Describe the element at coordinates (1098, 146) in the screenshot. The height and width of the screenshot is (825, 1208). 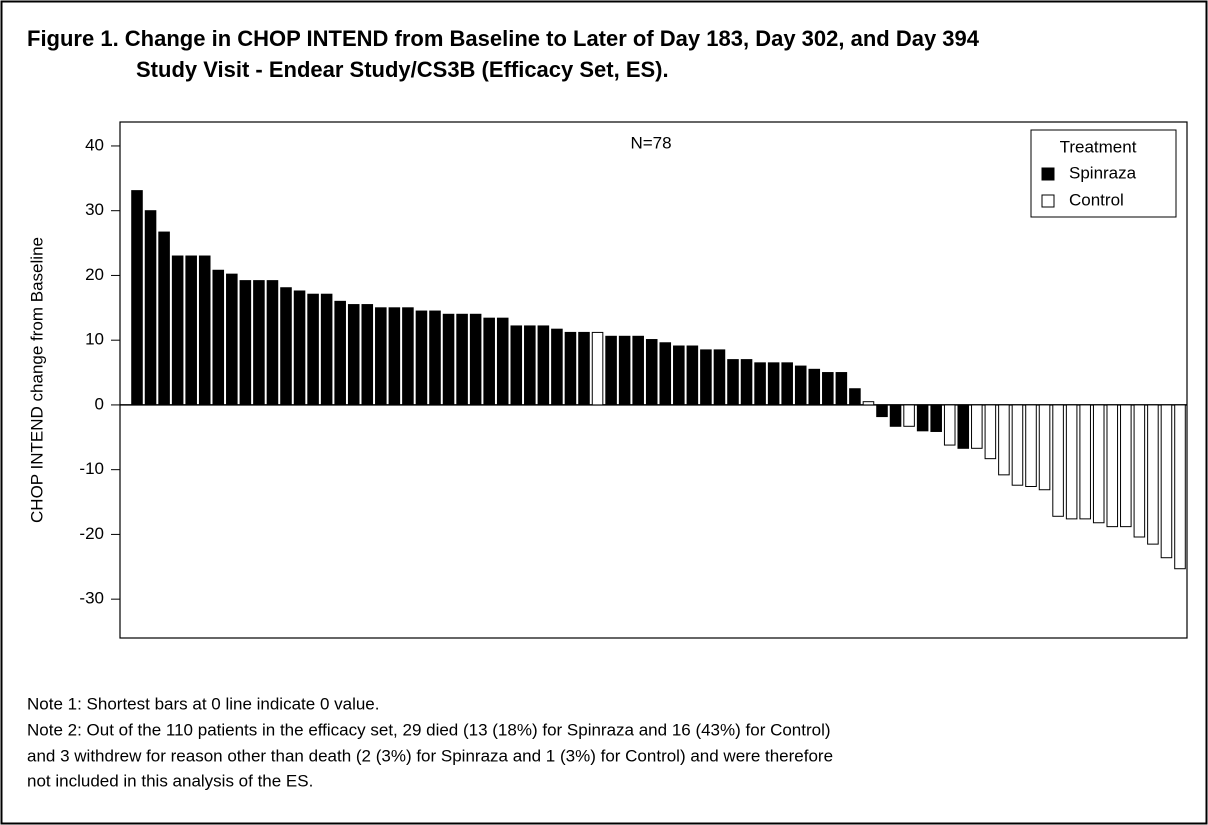
I see `legend-title: Treatment` at that location.